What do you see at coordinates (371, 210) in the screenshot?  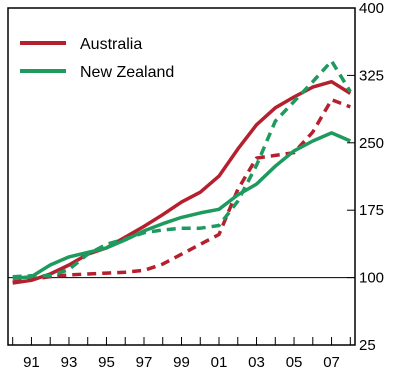 I see `y-tick-label-175: 175` at bounding box center [371, 210].